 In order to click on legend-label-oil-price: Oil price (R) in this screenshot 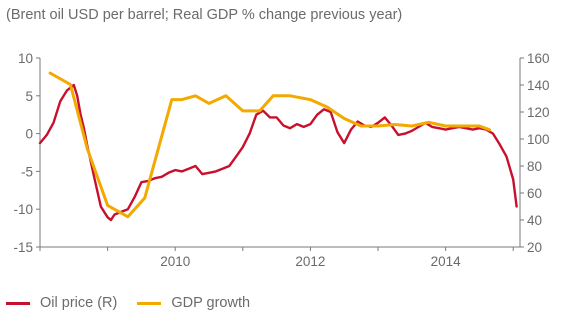, I will do `click(79, 303)`.